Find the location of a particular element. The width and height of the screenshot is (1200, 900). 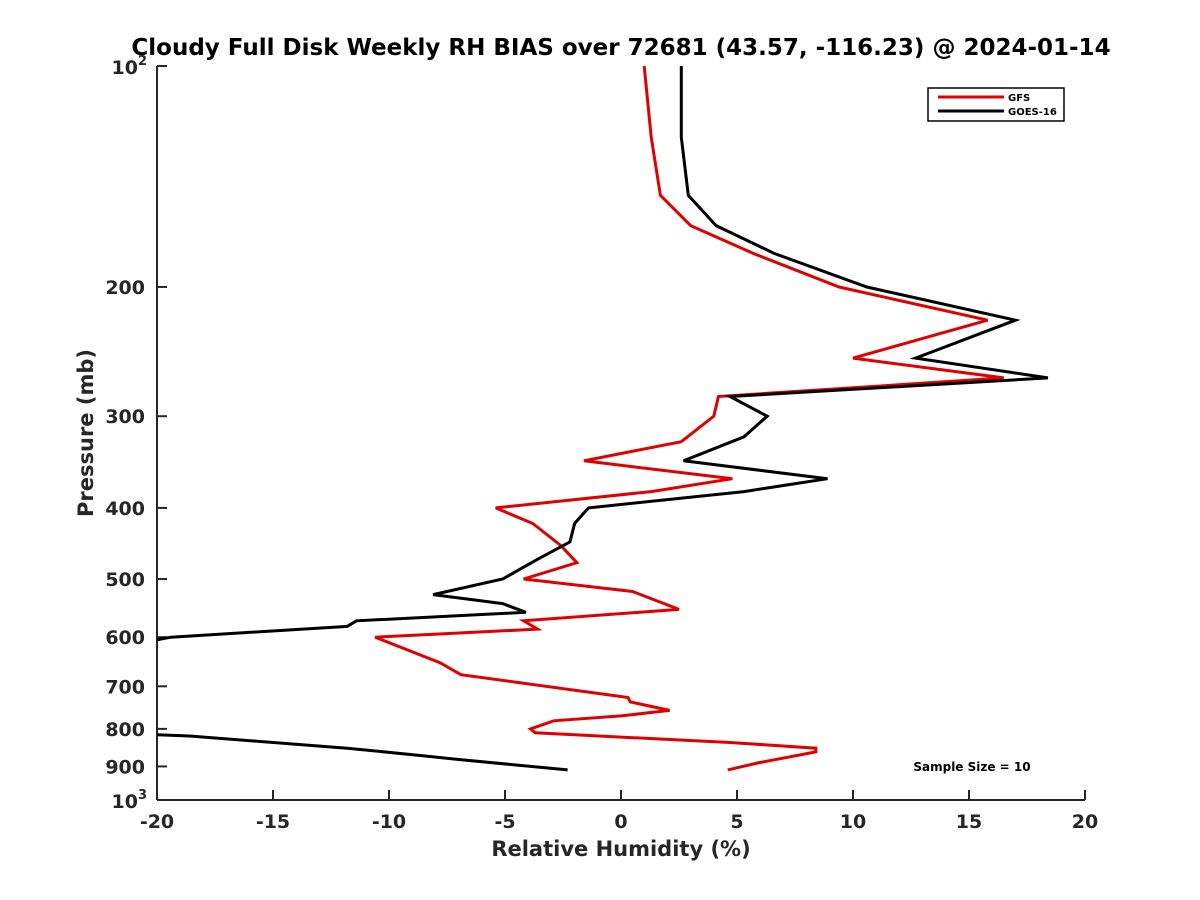

x-tick-label: -5 is located at coordinates (504, 822).